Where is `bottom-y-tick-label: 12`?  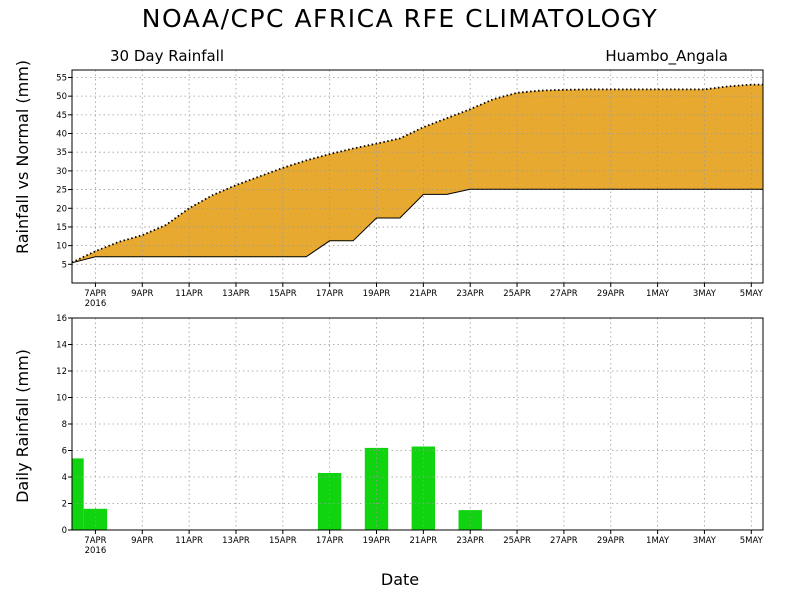
bottom-y-tick-label: 12 is located at coordinates (61, 372).